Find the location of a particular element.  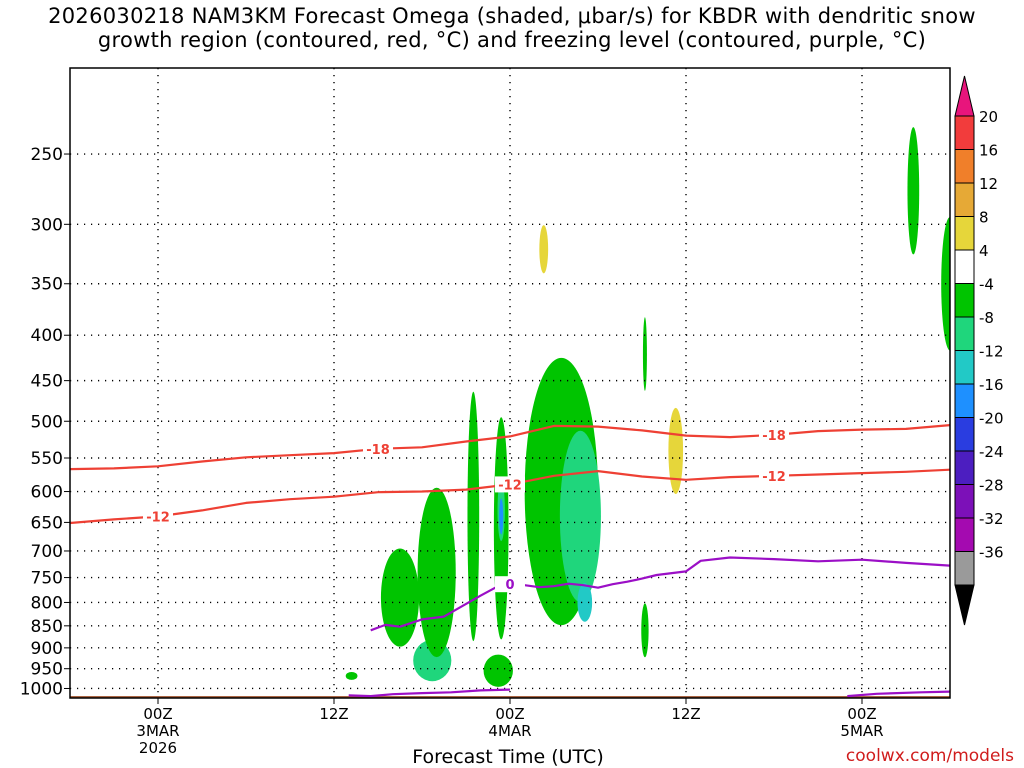

y-tick-label-13: 900 is located at coordinates (47, 649).